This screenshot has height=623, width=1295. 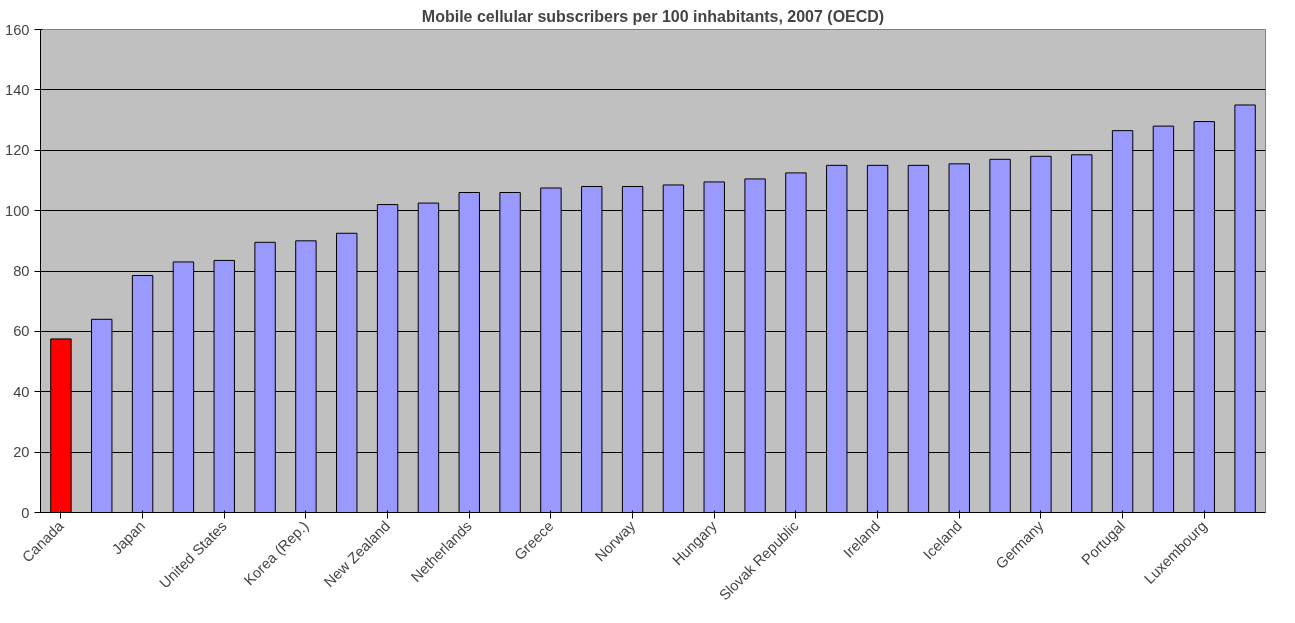 I want to click on y-tick-label: 100, so click(x=17, y=210).